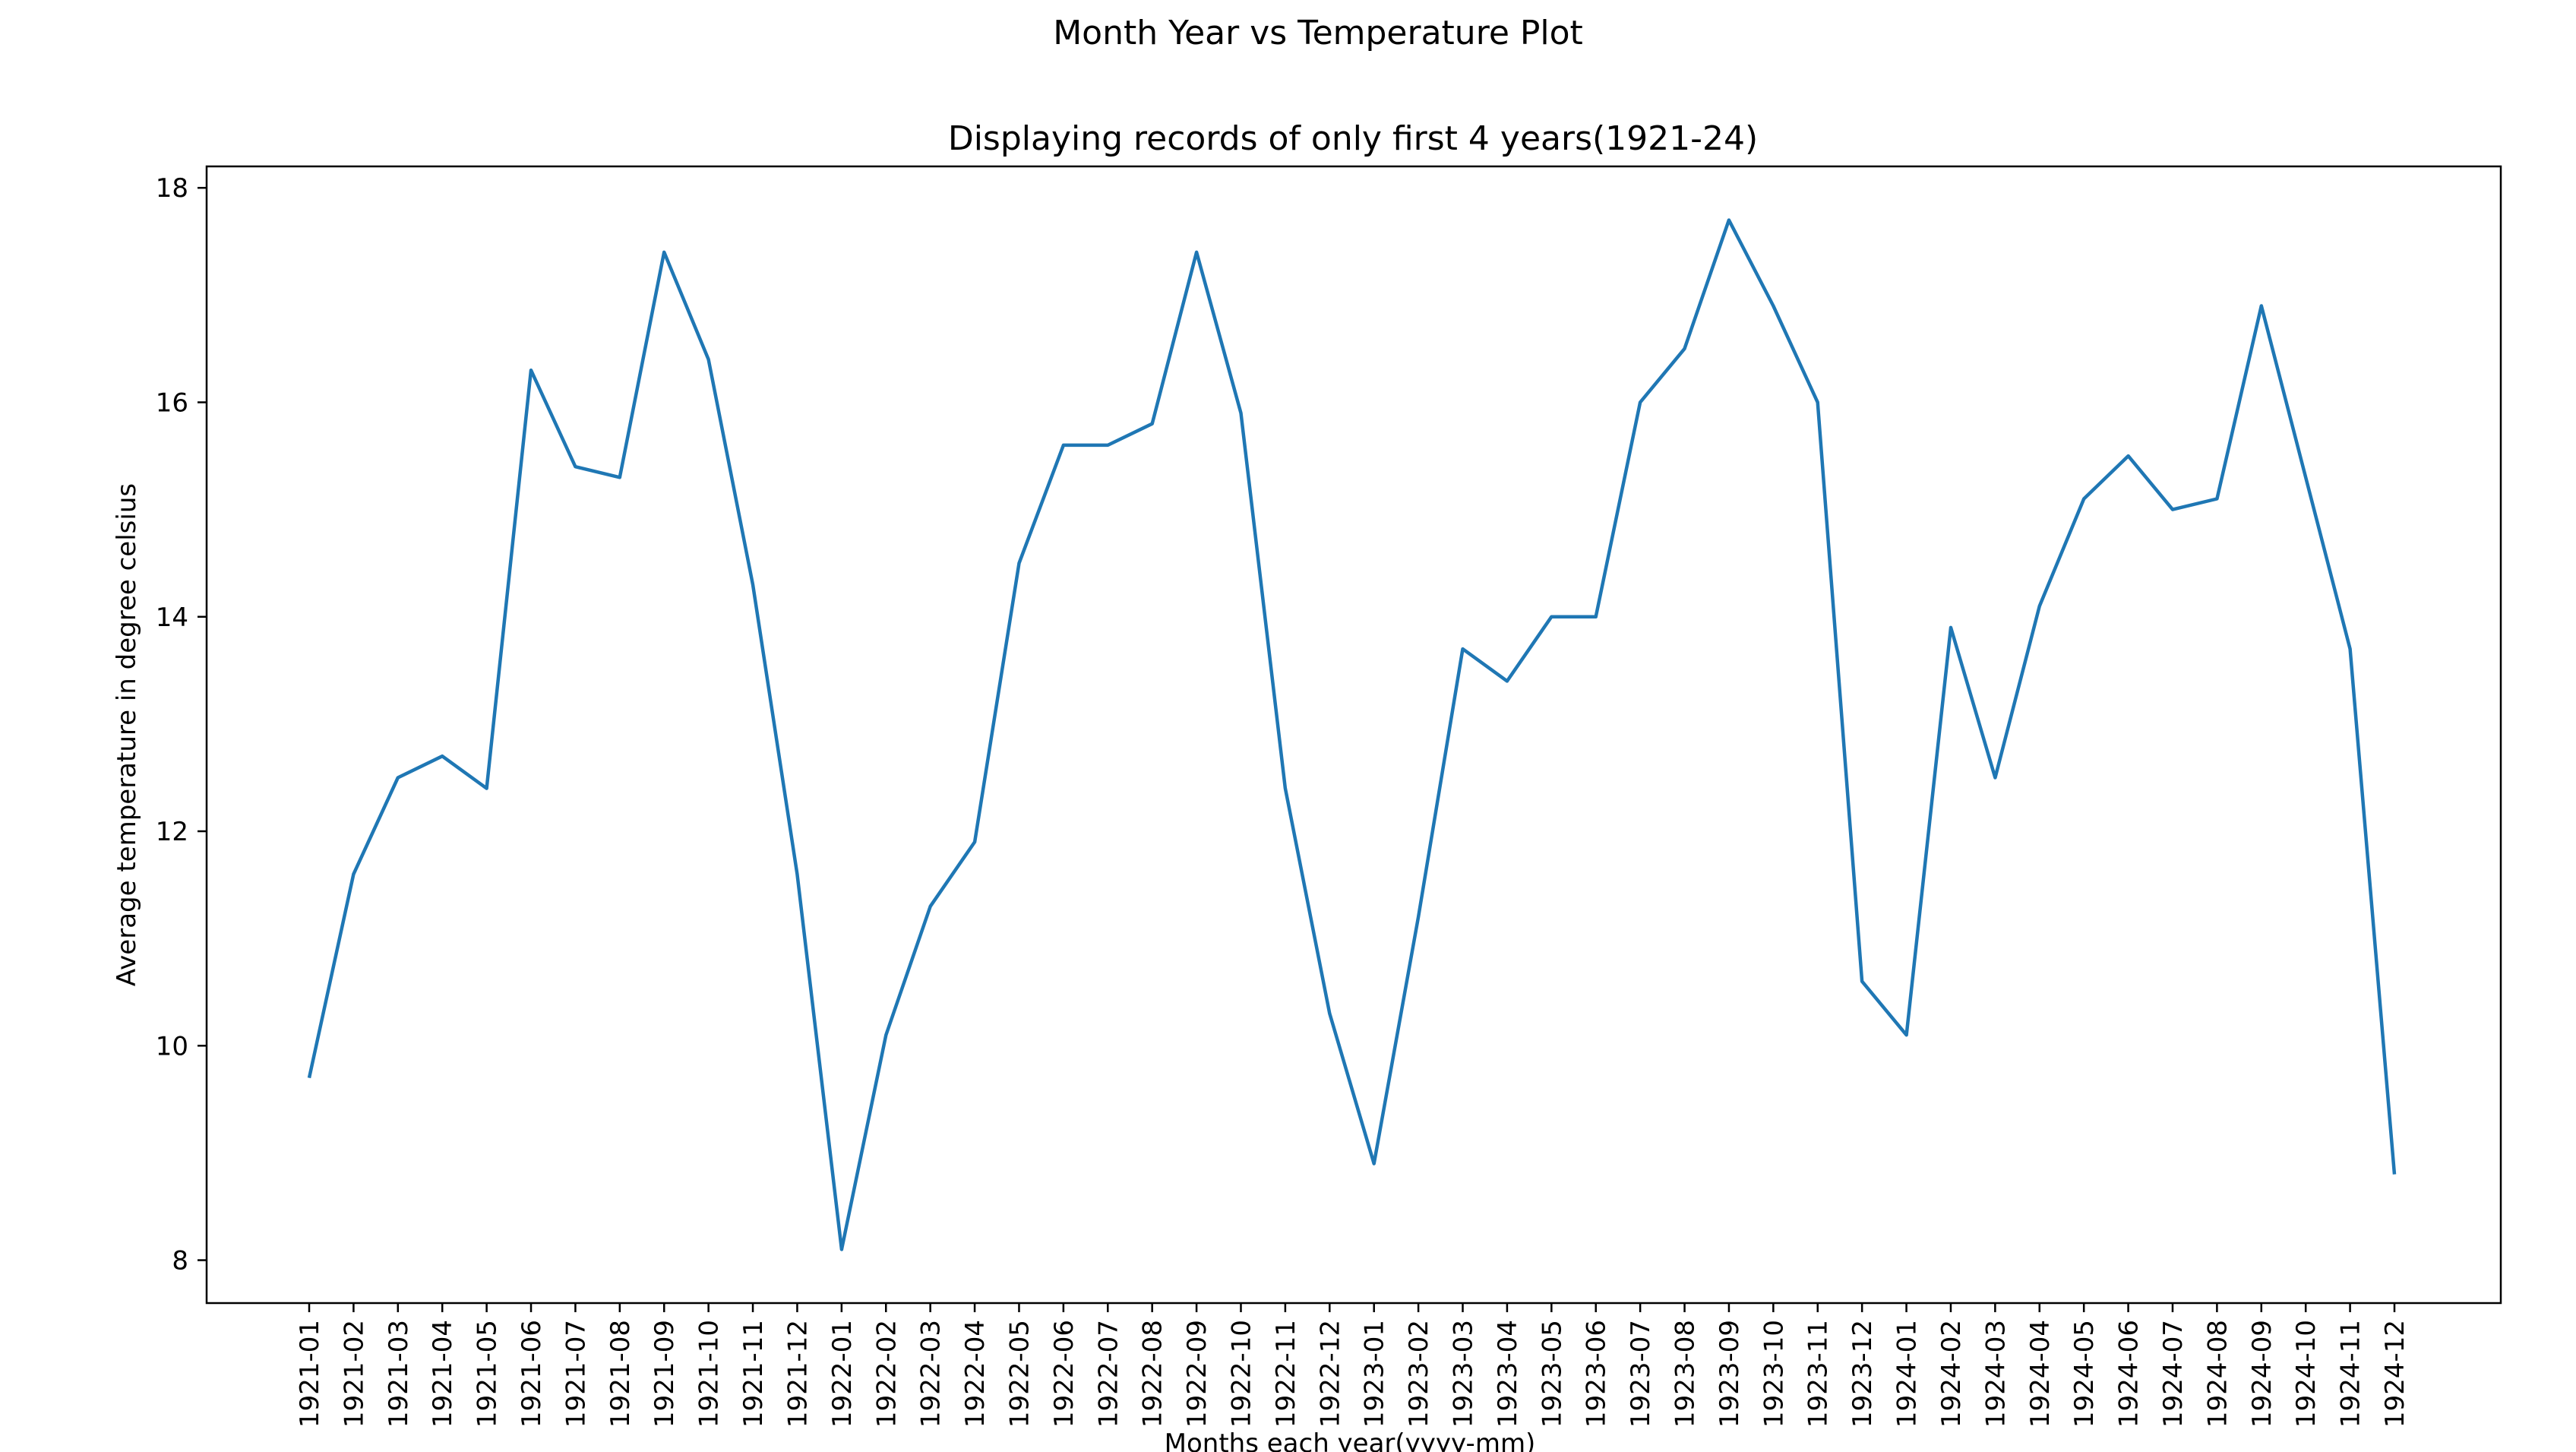  Describe the element at coordinates (1730, 1374) in the screenshot. I see `x-tick-label: 1923-09` at that location.